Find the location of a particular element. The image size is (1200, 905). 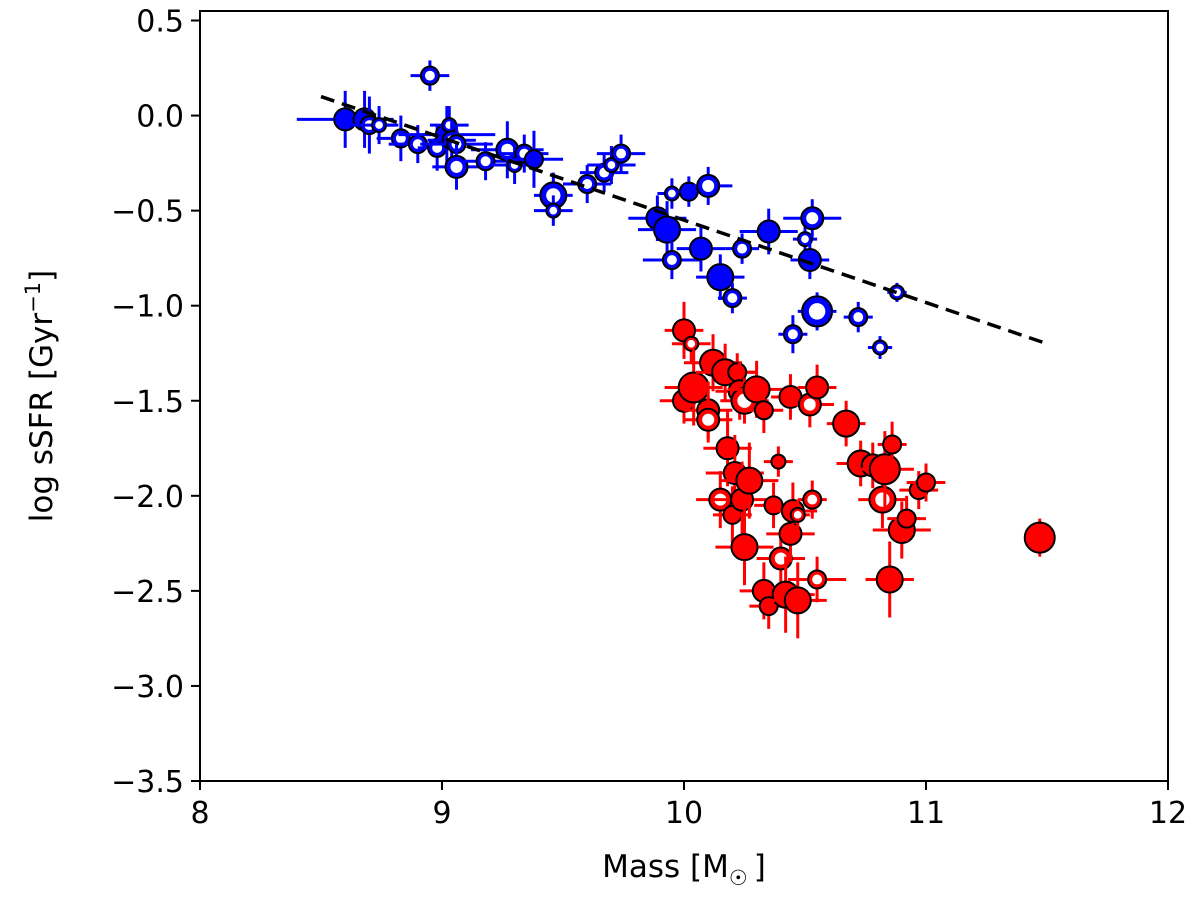

x-tick-label: 9 is located at coordinates (441, 813).